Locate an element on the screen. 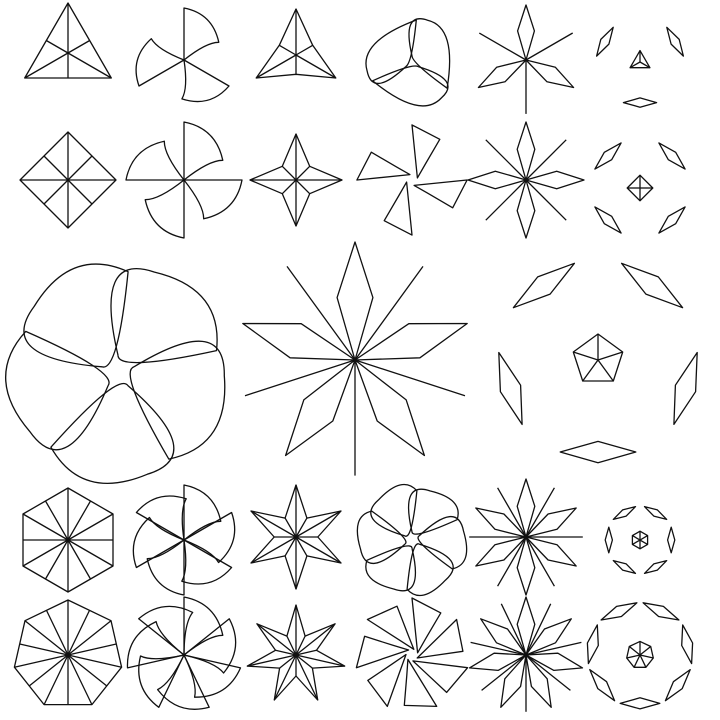  tri-overlap-curves-figure is located at coordinates (408, 62).